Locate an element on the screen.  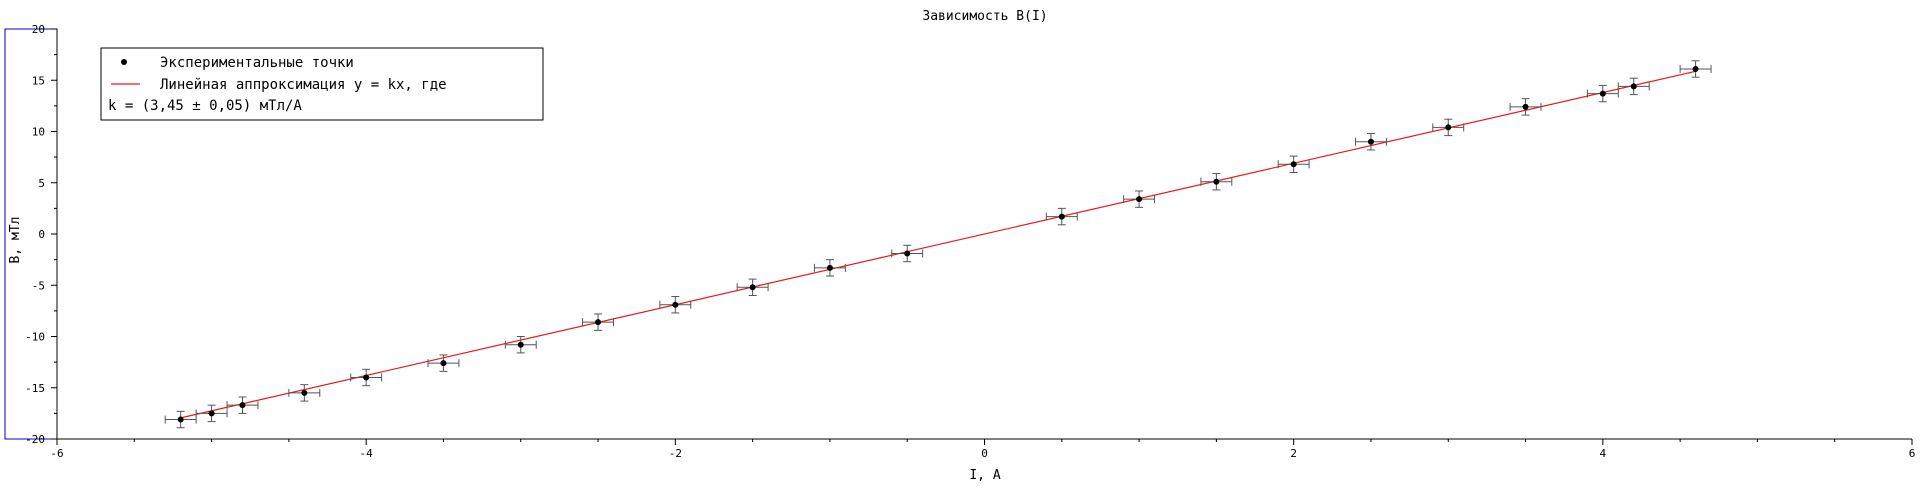
y-tick-label: 15 is located at coordinates (38, 80).